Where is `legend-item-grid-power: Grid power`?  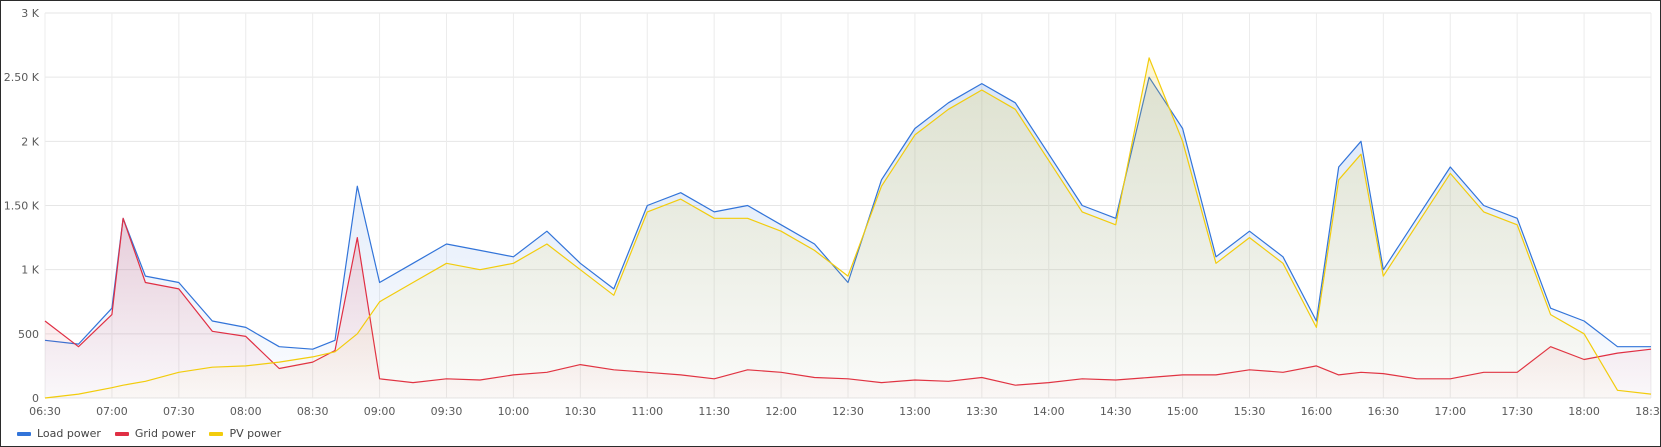 legend-item-grid-power: Grid power is located at coordinates (155, 433).